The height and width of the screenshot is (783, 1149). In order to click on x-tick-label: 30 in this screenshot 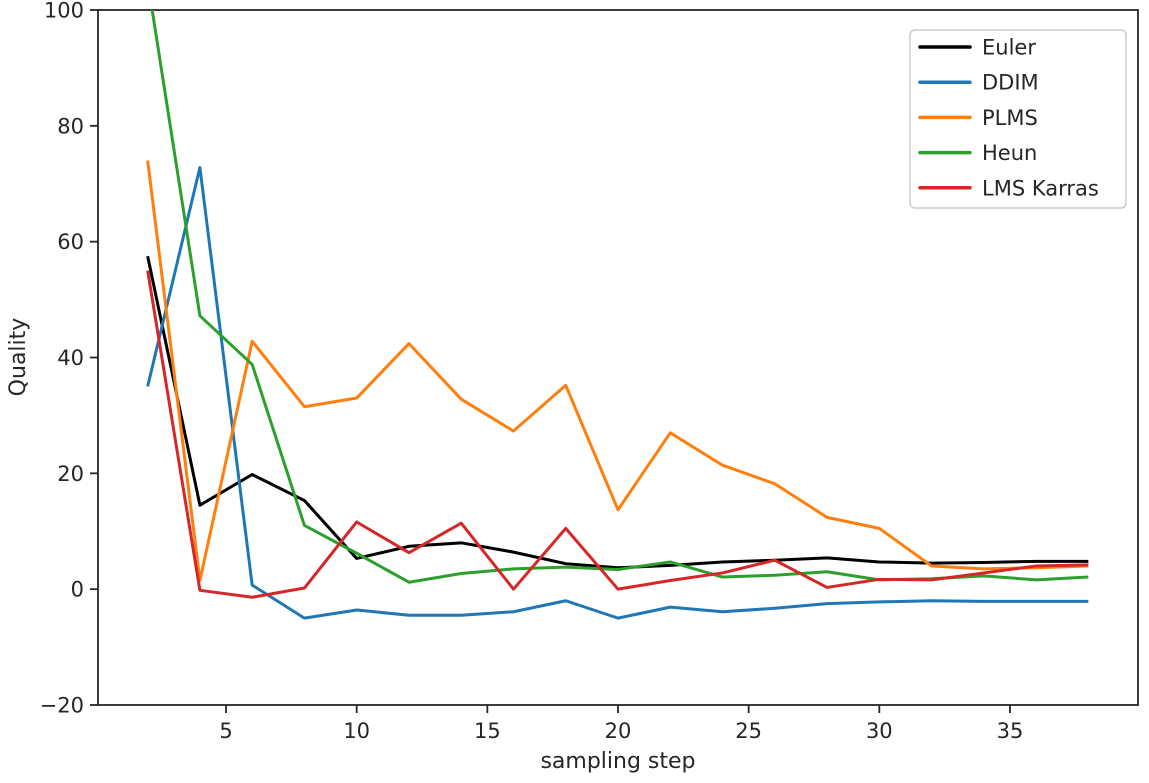, I will do `click(879, 731)`.